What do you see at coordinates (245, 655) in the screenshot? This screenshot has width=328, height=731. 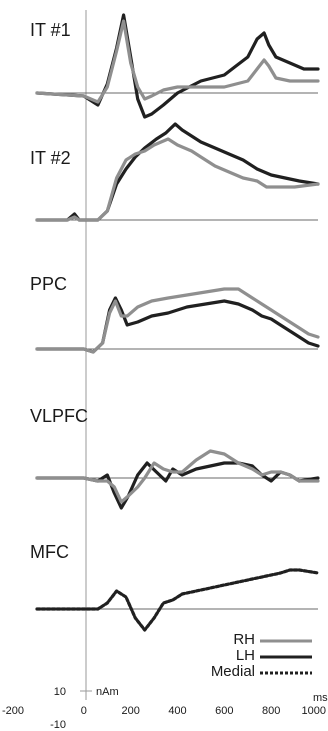 I see `legend-label-lh: LH` at bounding box center [245, 655].